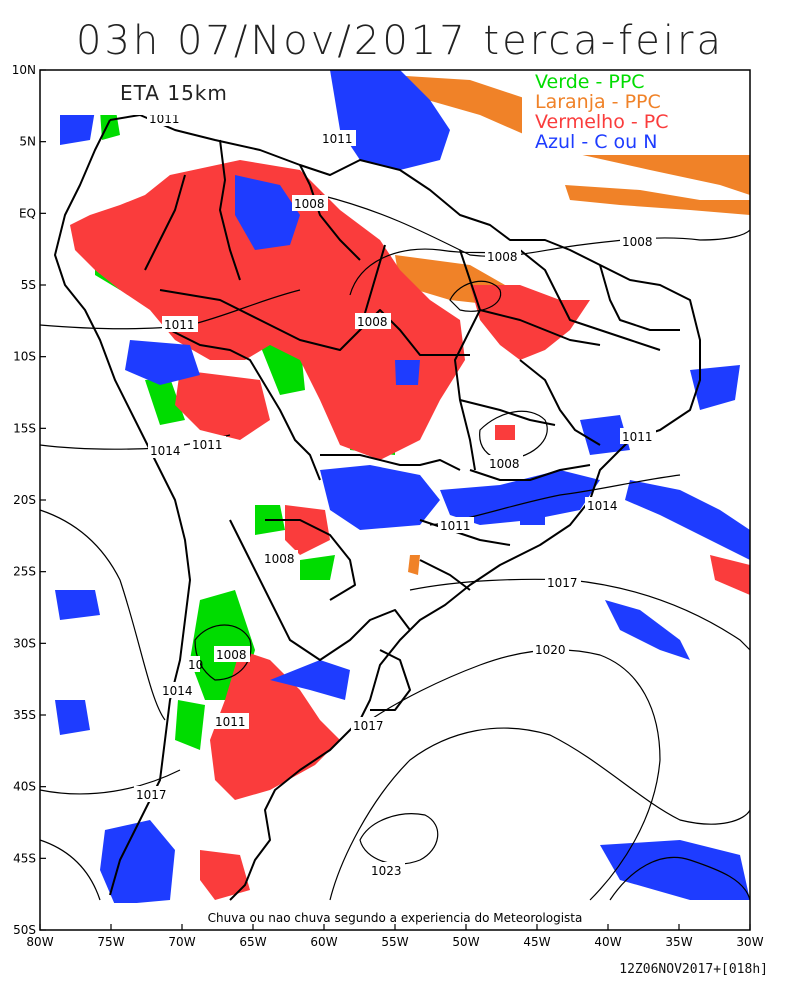 The image size is (800, 1000). Describe the element at coordinates (749, 942) in the screenshot. I see `longitude-label: 30W` at that location.